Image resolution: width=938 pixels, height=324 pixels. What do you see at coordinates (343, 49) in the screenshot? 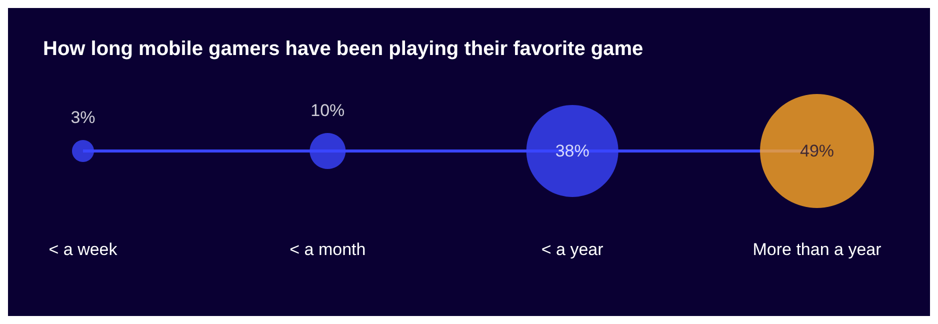
I see `text: How long mobile gamers have been playing their favorite game` at bounding box center [343, 49].